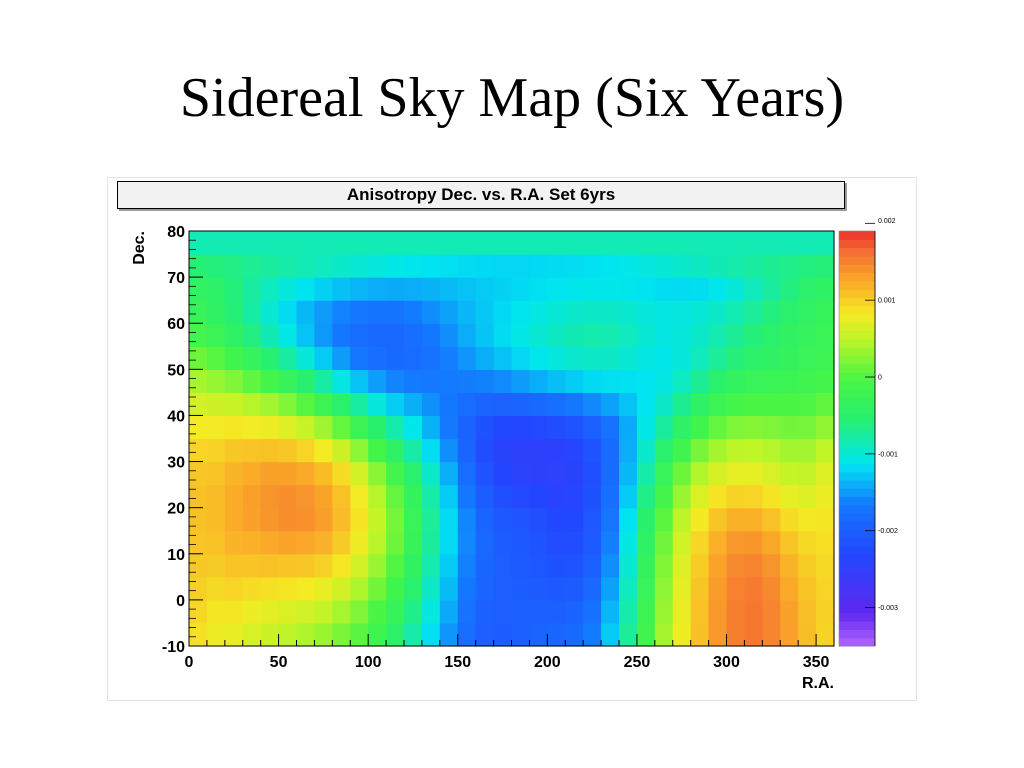 The image size is (1024, 768). I want to click on y-tick-label: 60, so click(176, 324).